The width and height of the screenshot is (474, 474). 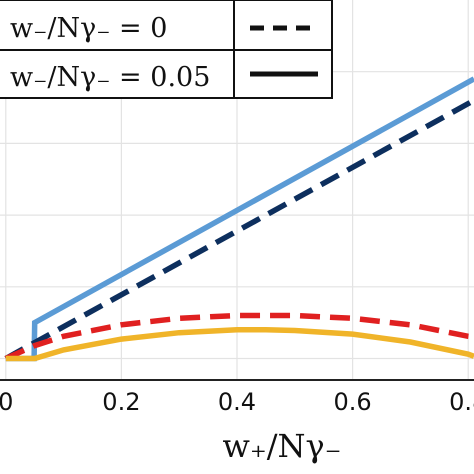 What do you see at coordinates (281, 446) in the screenshot?
I see `x-axis-label: w₊/Nγ₋` at bounding box center [281, 446].